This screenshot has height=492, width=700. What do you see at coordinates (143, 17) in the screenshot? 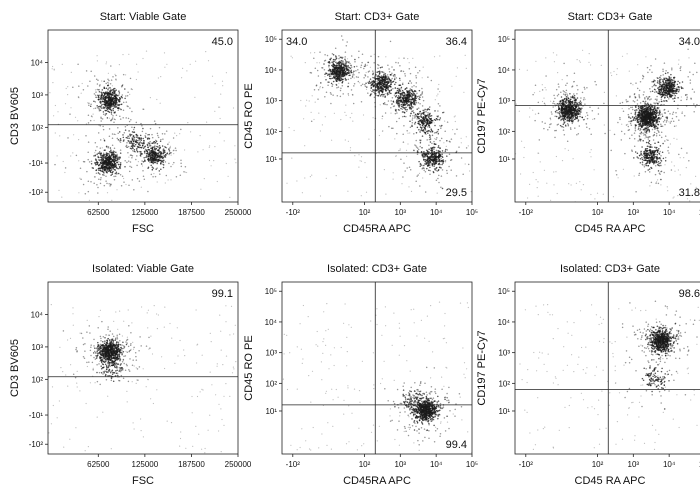
I see `plot-title: Start: Viable Gate` at bounding box center [143, 17].